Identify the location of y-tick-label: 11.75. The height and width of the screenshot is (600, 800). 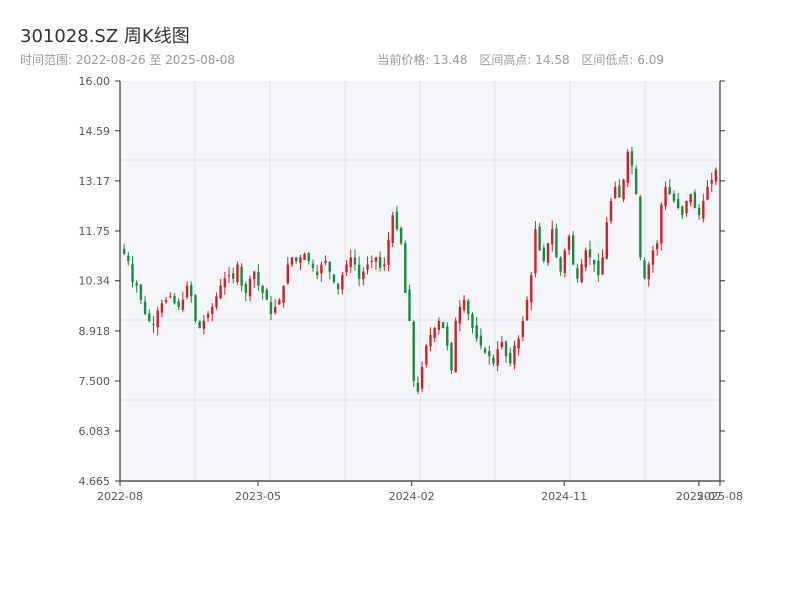
(95, 231).